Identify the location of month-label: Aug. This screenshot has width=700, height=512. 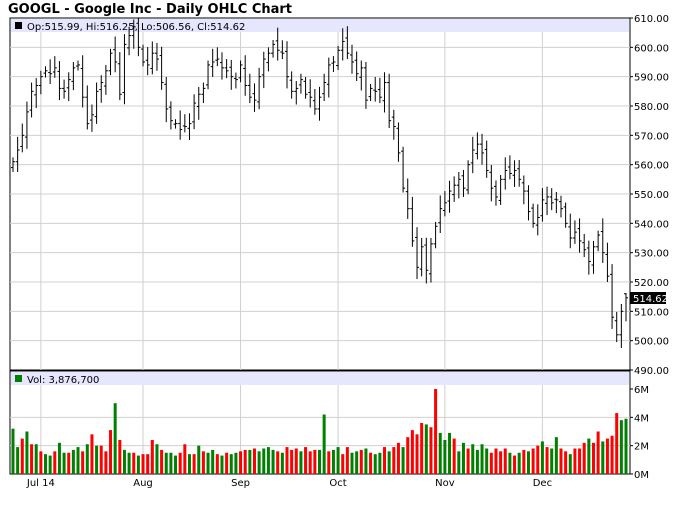
(143, 483).